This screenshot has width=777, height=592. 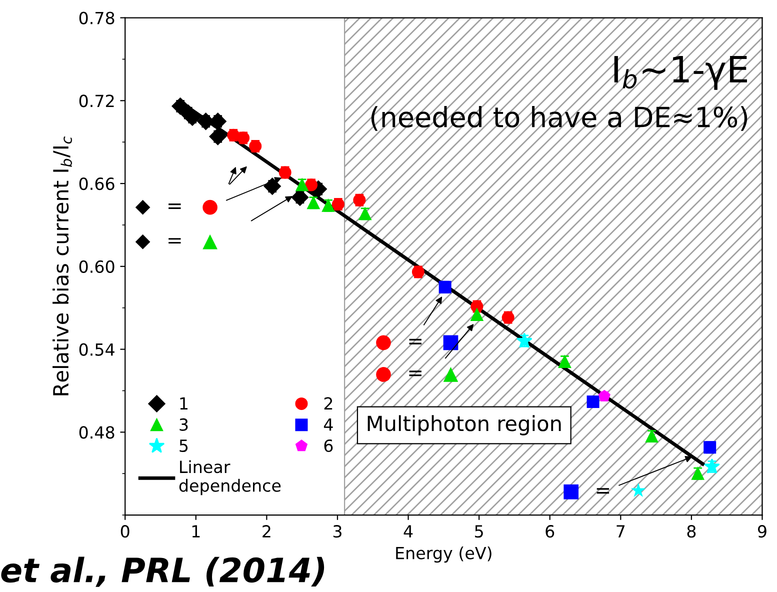 I want to click on band-label: Multiphoton region, so click(x=464, y=425).